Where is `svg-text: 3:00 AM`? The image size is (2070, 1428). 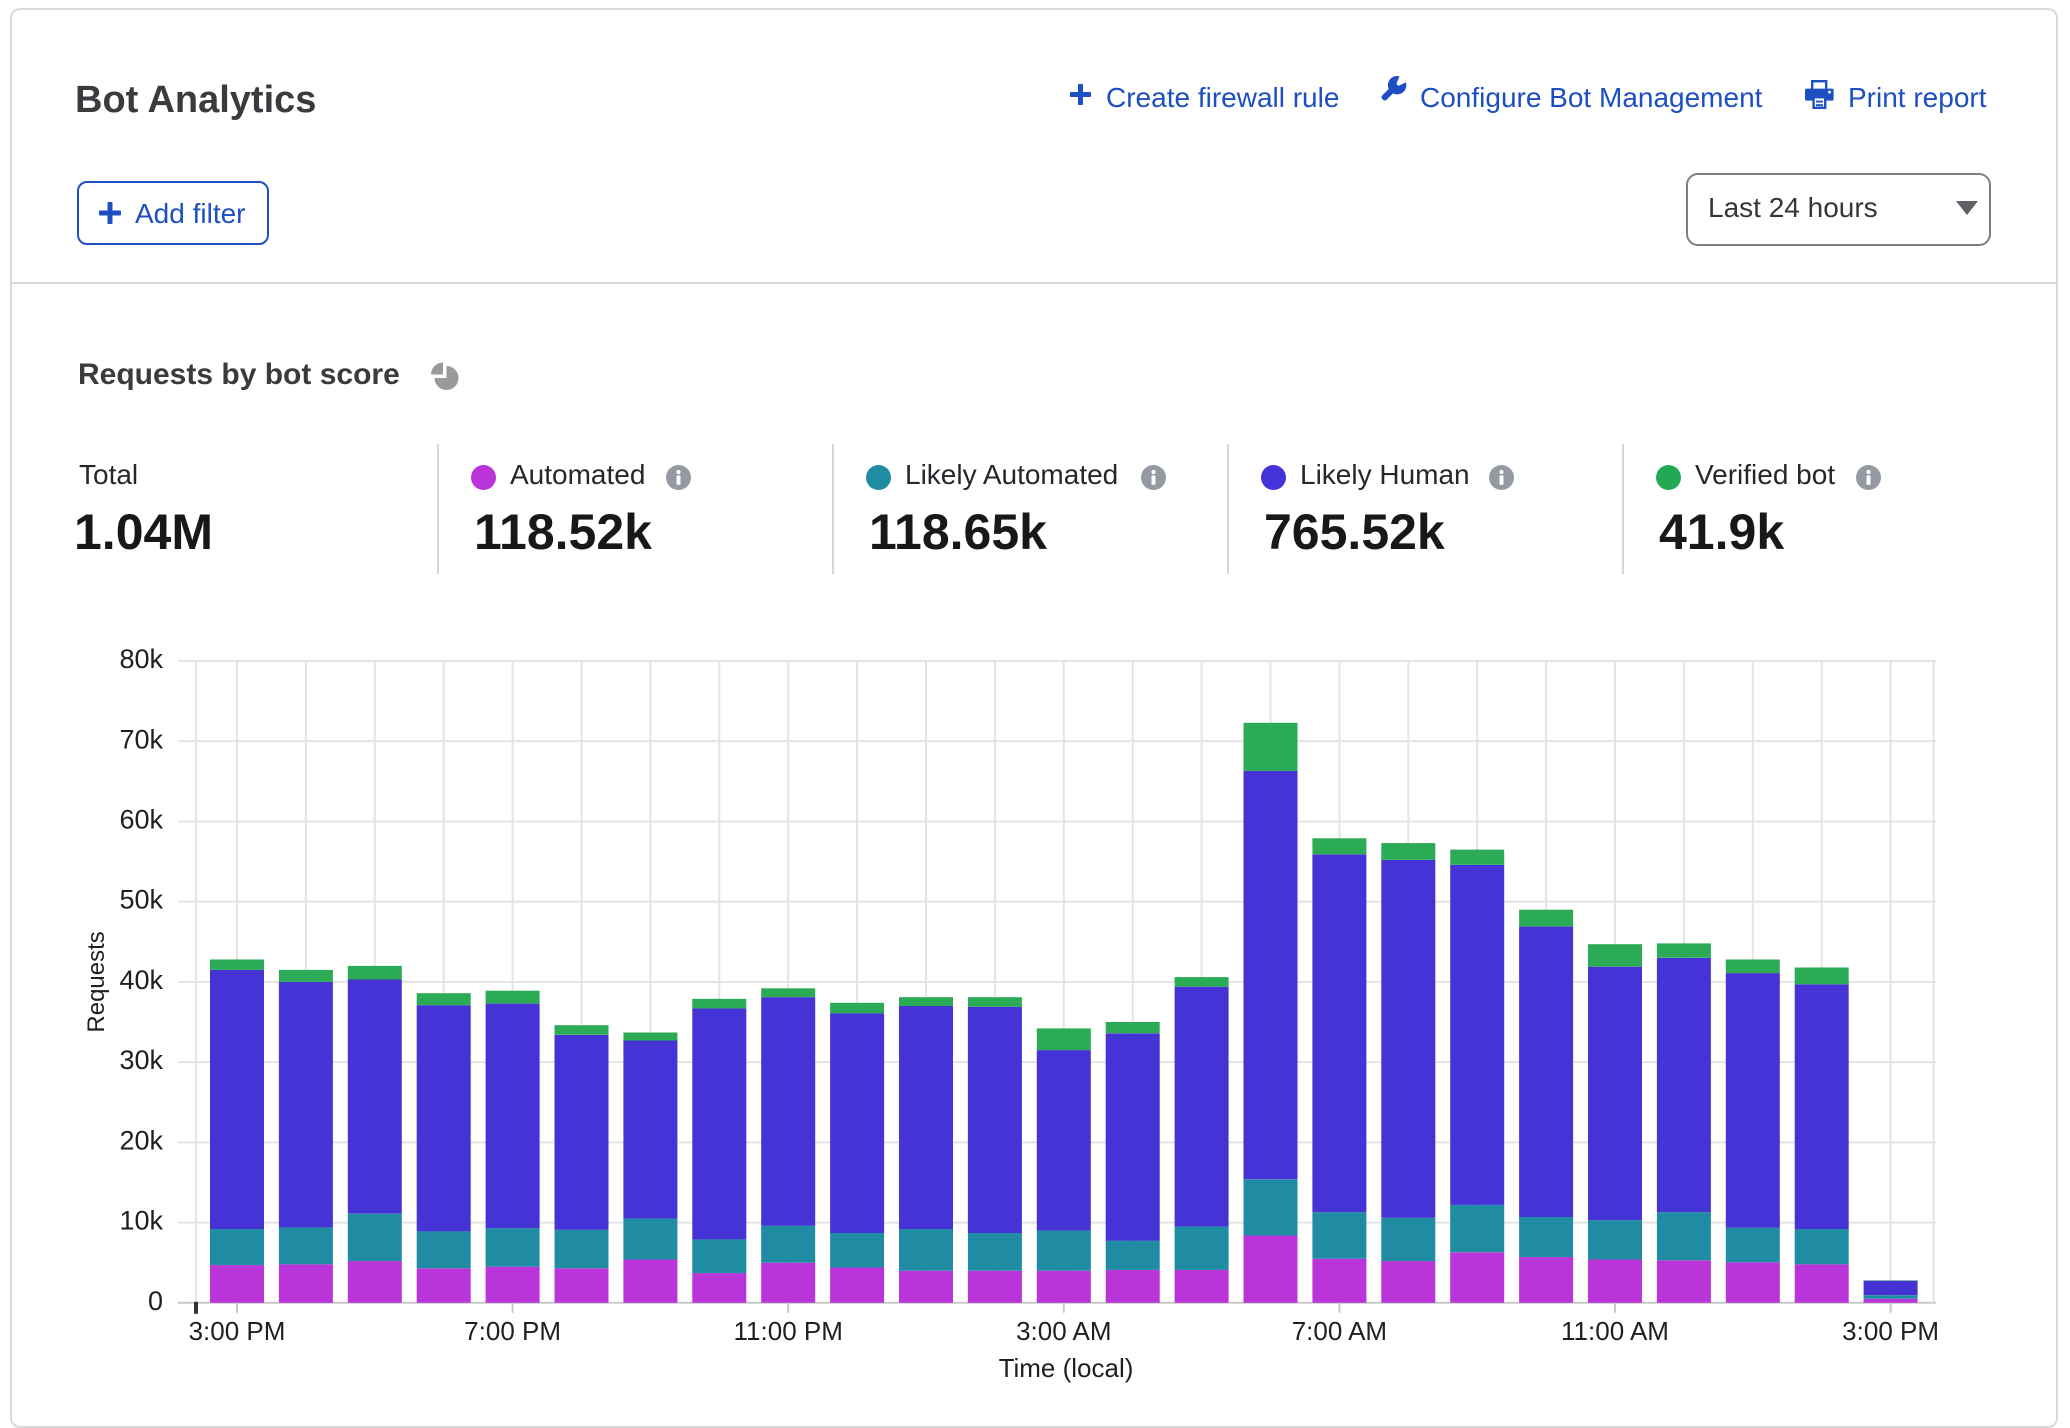
svg-text: 3:00 AM is located at coordinates (1063, 1331).